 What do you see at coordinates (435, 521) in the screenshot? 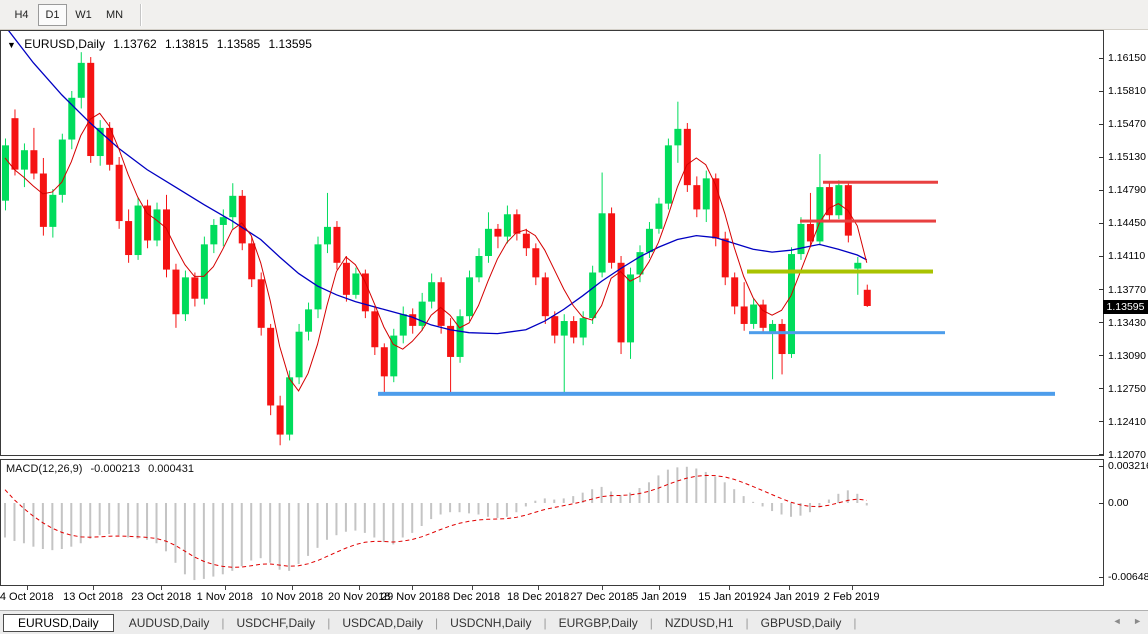
I see `macd-signal-line` at bounding box center [435, 521].